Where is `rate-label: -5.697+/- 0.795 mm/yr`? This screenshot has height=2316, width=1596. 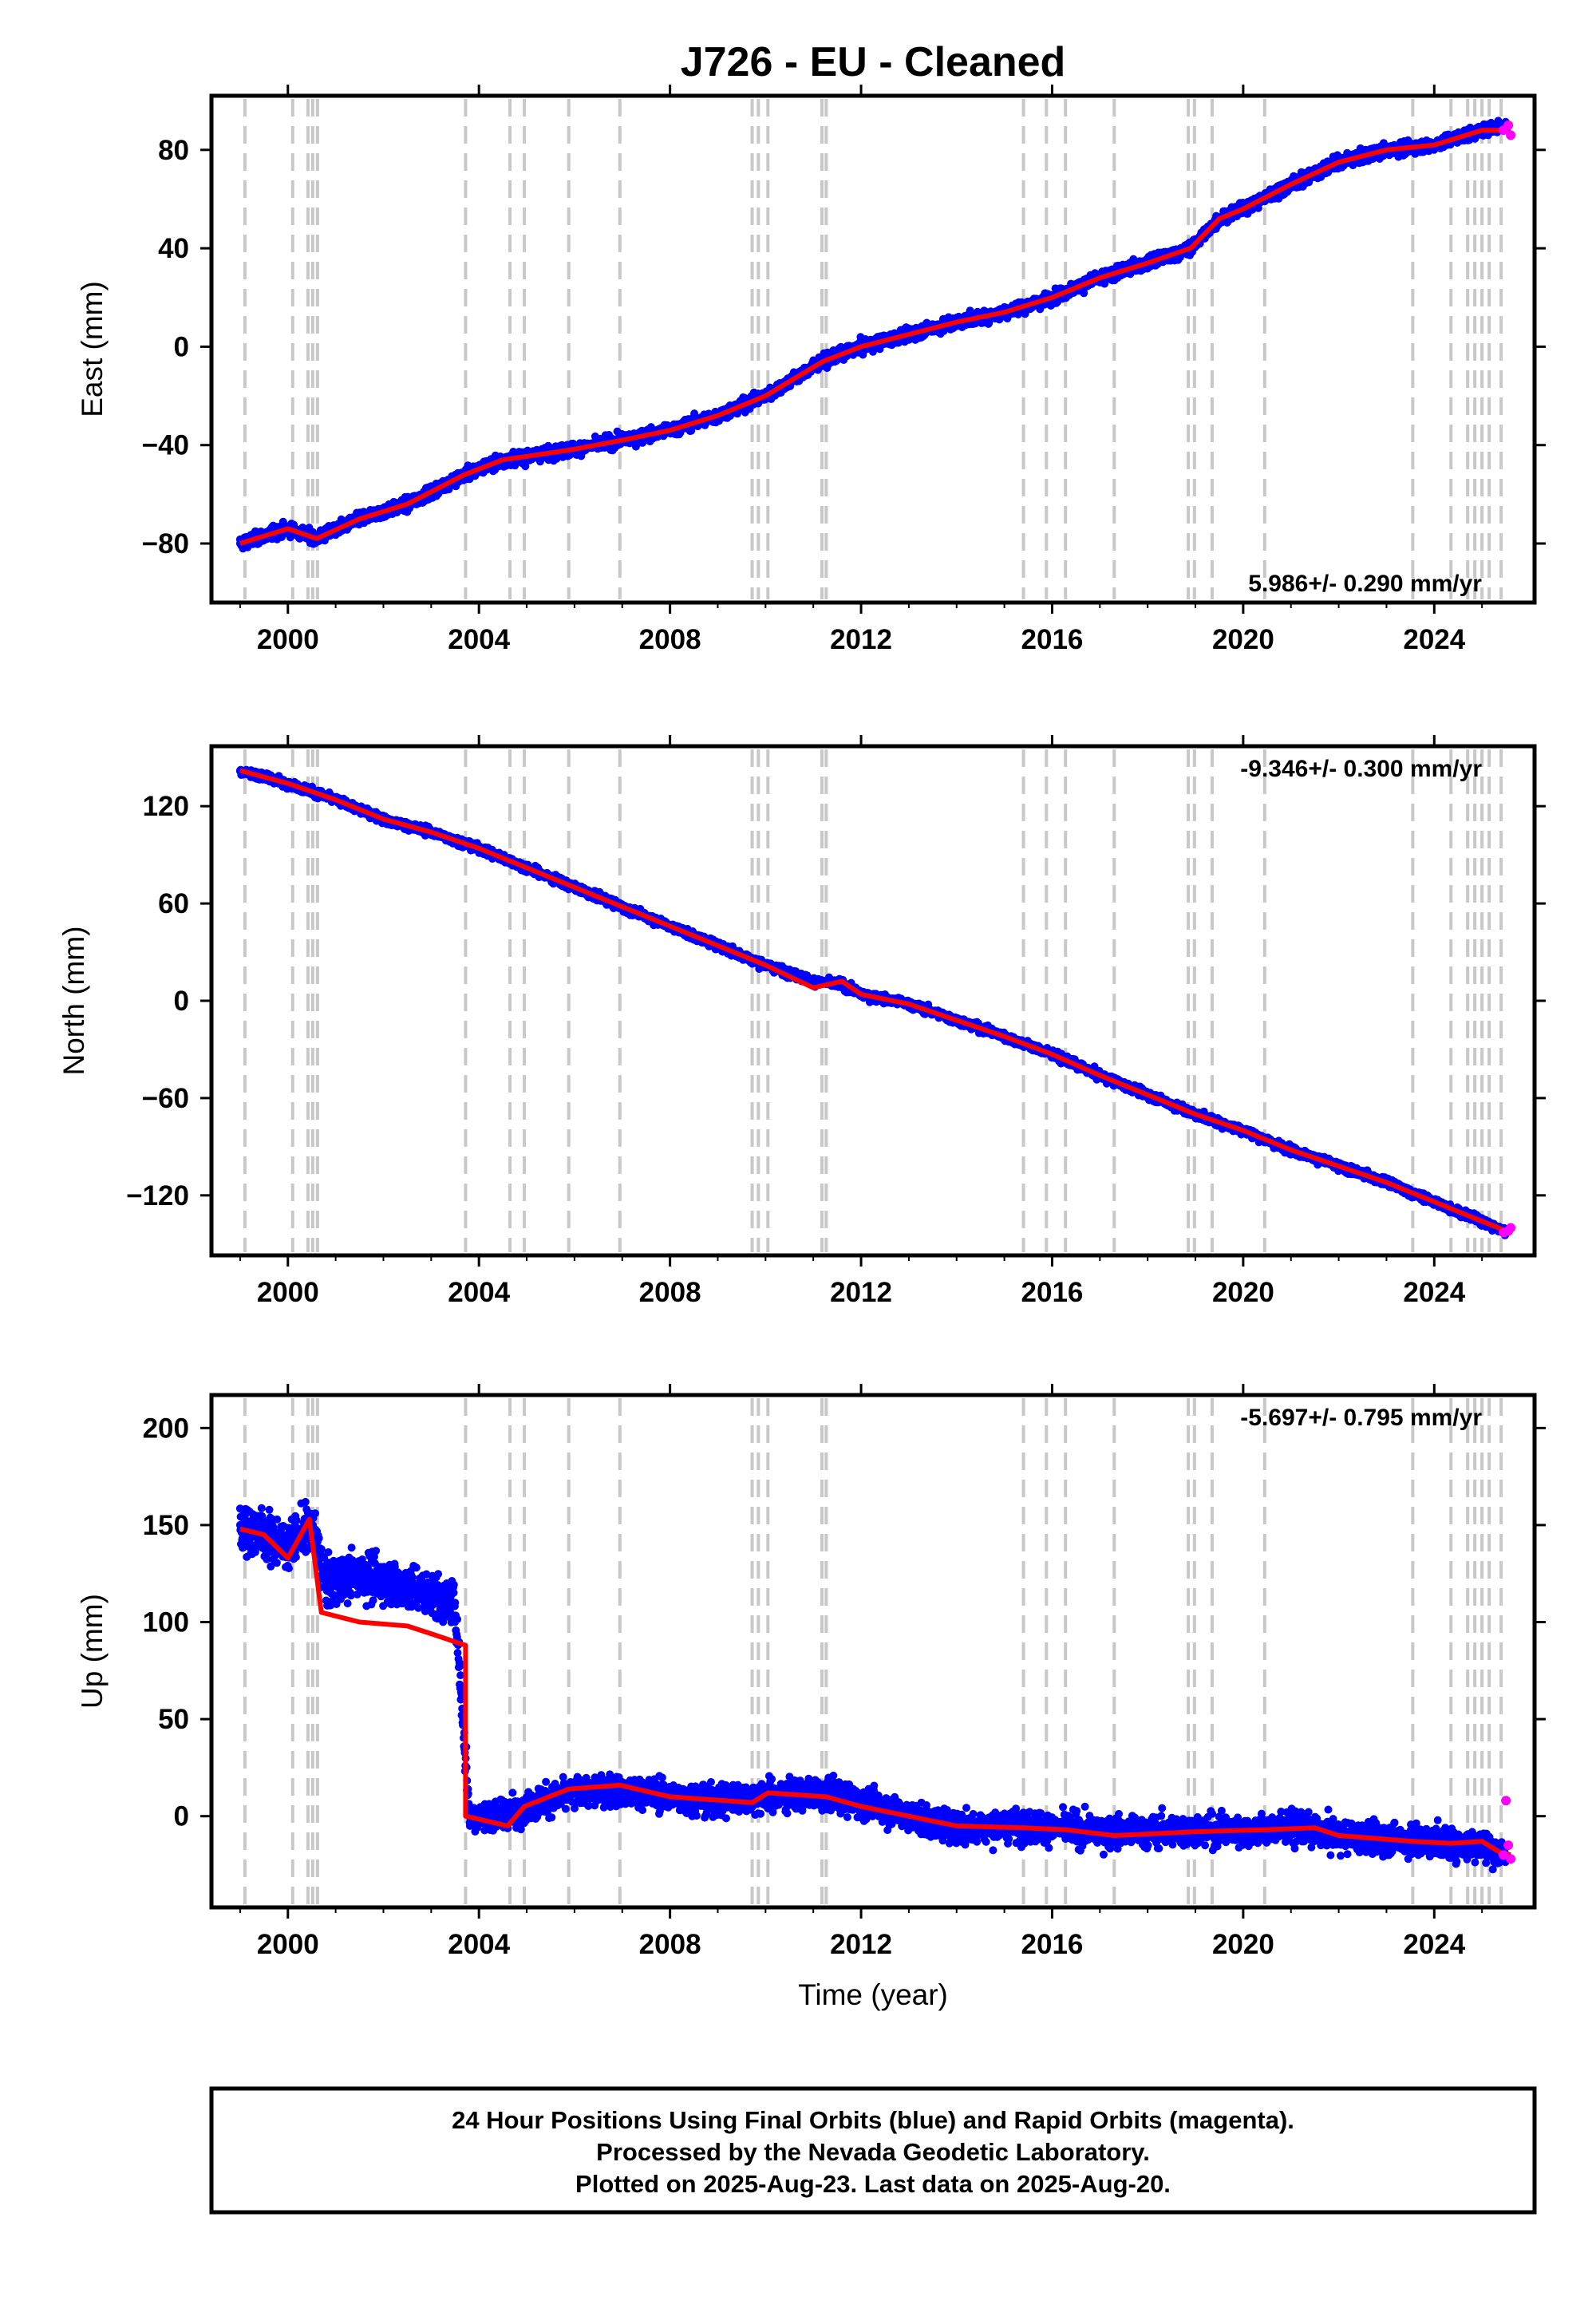
rate-label: -5.697+/- 0.795 mm/yr is located at coordinates (1361, 1418).